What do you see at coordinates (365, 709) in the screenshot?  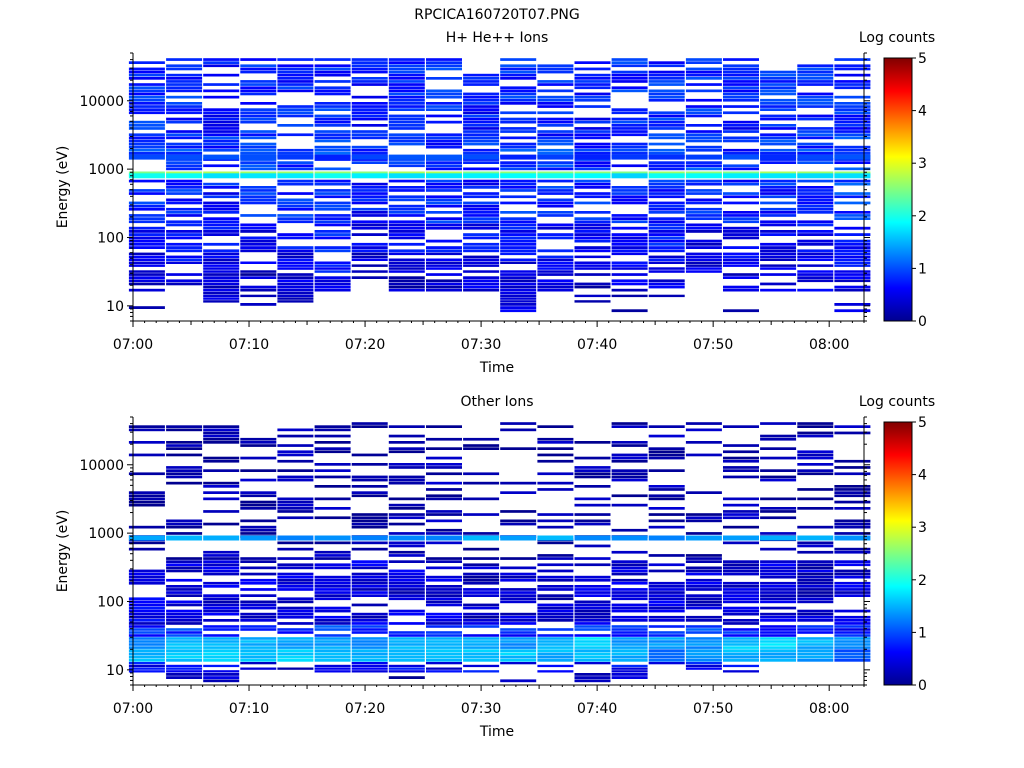 I see `x-tick-label: 07:20` at bounding box center [365, 709].